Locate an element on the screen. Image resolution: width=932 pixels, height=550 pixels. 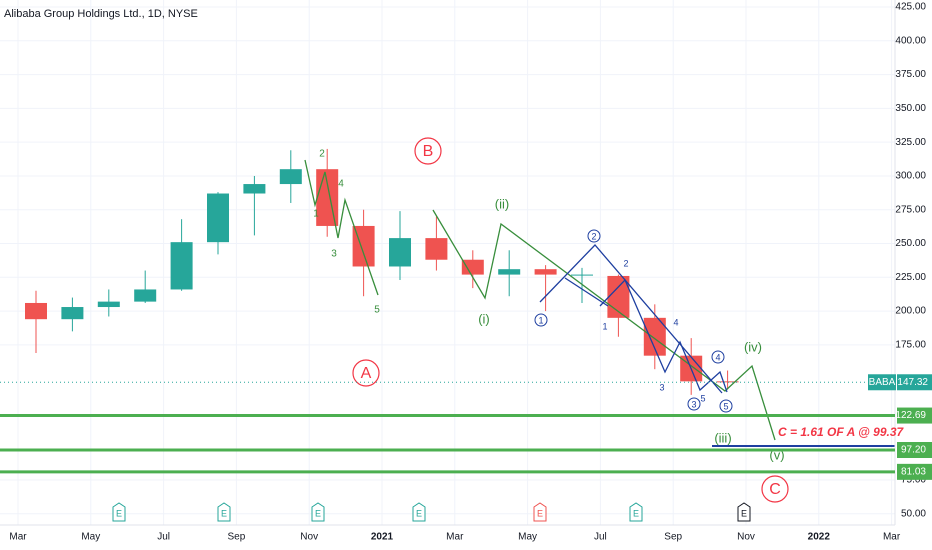
chart-title: Alibaba Group Holdings Ltd., 1D, NYSE is located at coordinates (101, 14).